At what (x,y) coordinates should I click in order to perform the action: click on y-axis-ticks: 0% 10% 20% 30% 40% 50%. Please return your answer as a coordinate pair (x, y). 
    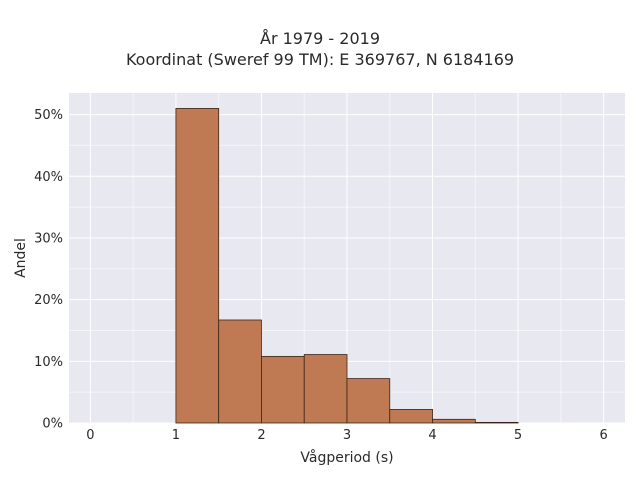
    Looking at the image, I should click on (48, 269).